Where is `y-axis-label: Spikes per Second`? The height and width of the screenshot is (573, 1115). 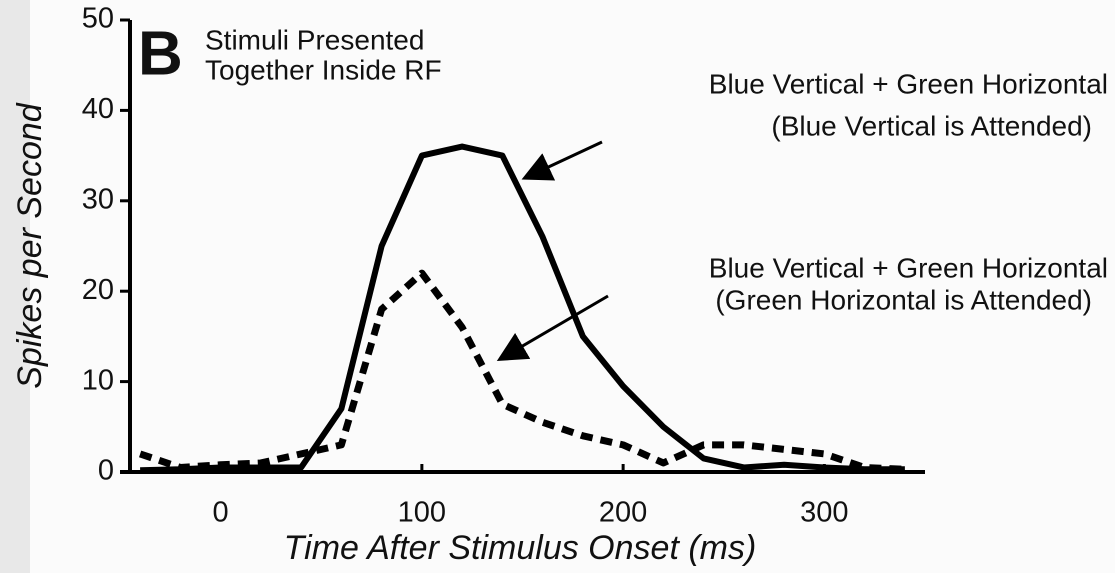
y-axis-label: Spikes per Second is located at coordinates (30, 245).